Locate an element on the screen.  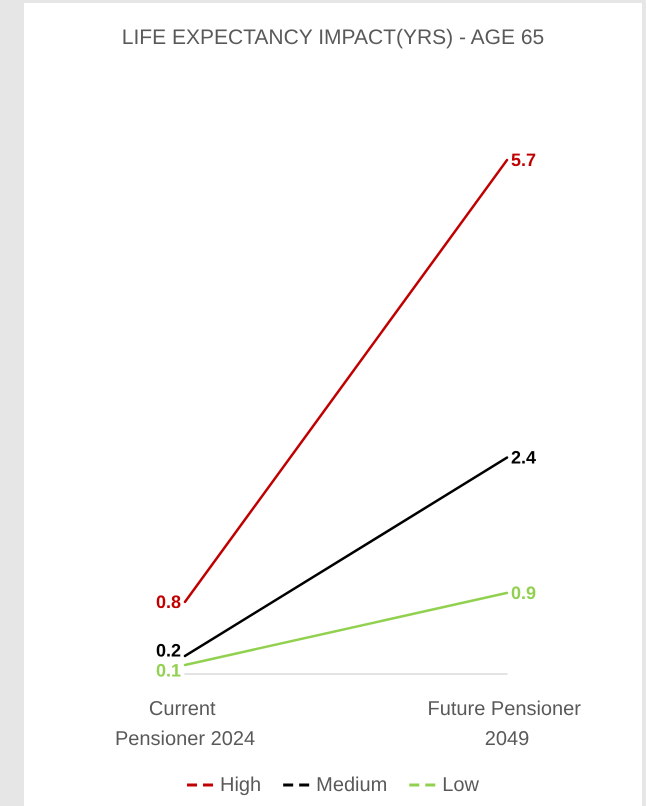
data-label: 0.1 is located at coordinates (168, 670).